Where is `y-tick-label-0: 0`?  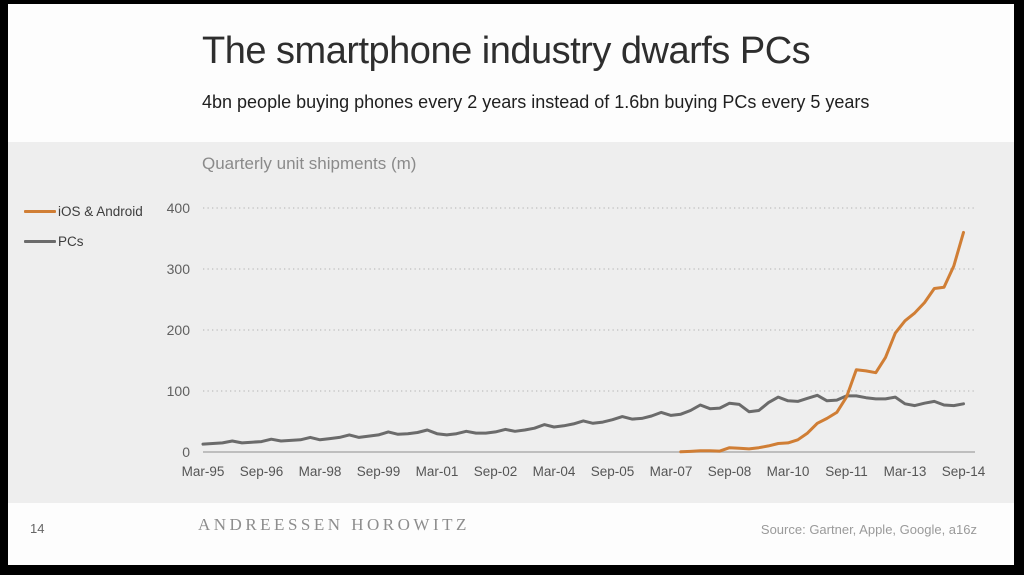 y-tick-label-0: 0 is located at coordinates (186, 452).